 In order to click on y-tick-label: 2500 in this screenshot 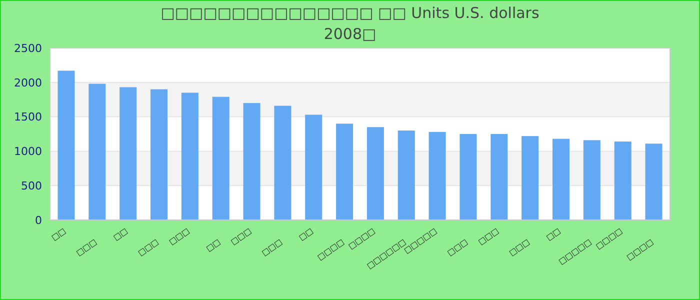, I will do `click(28, 48)`.